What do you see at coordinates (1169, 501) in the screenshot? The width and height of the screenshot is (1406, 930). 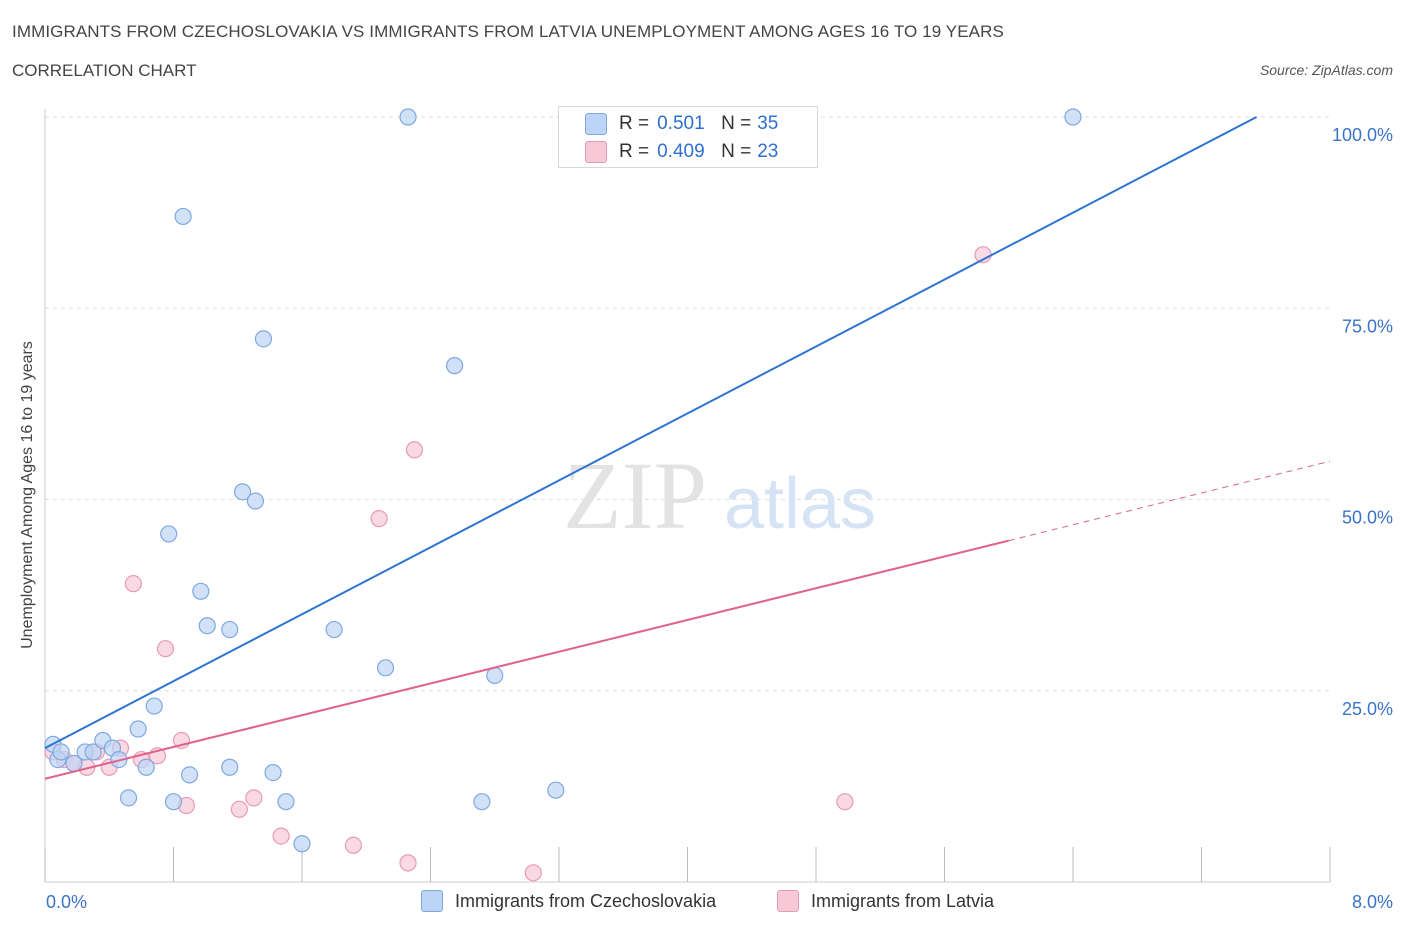 I see `latvia-trend-extension` at bounding box center [1169, 501].